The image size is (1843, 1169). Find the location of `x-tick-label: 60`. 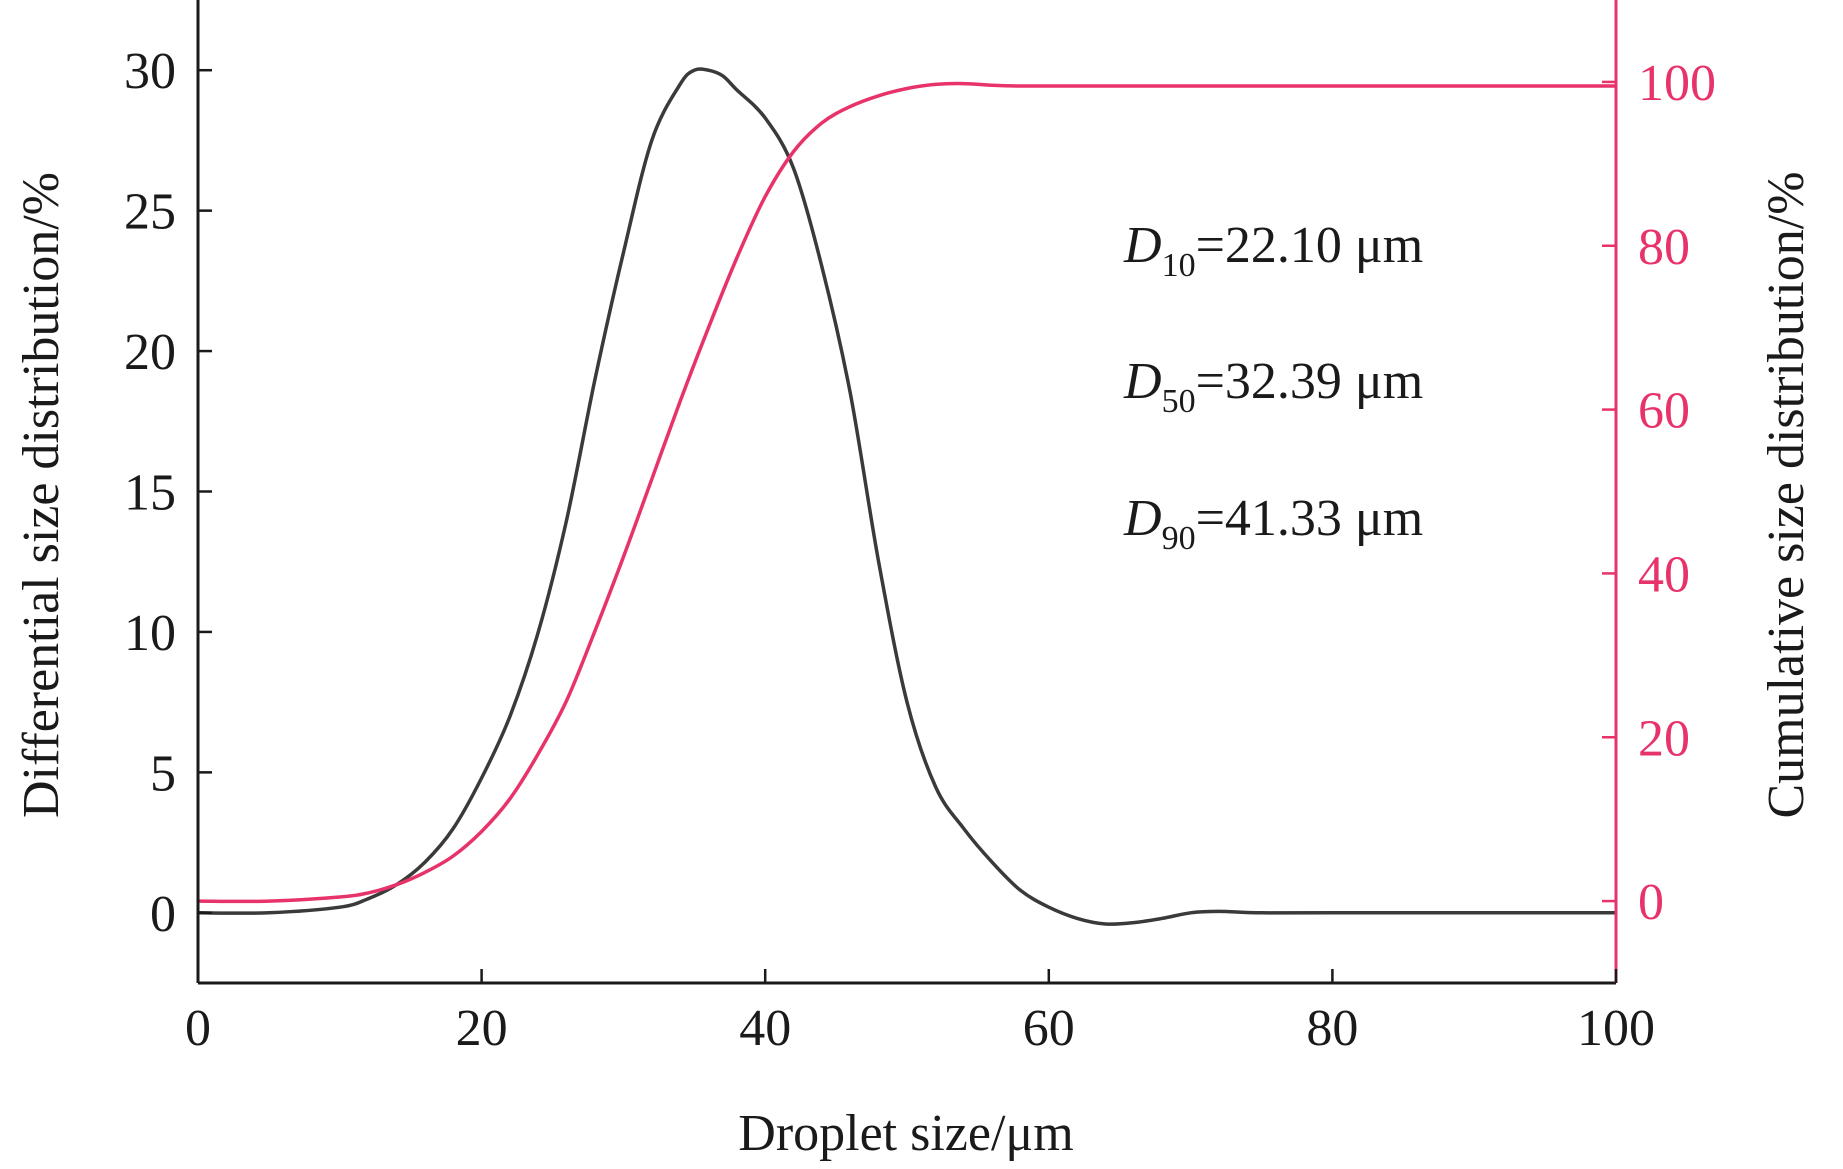

x-tick-label: 60 is located at coordinates (1049, 1028).